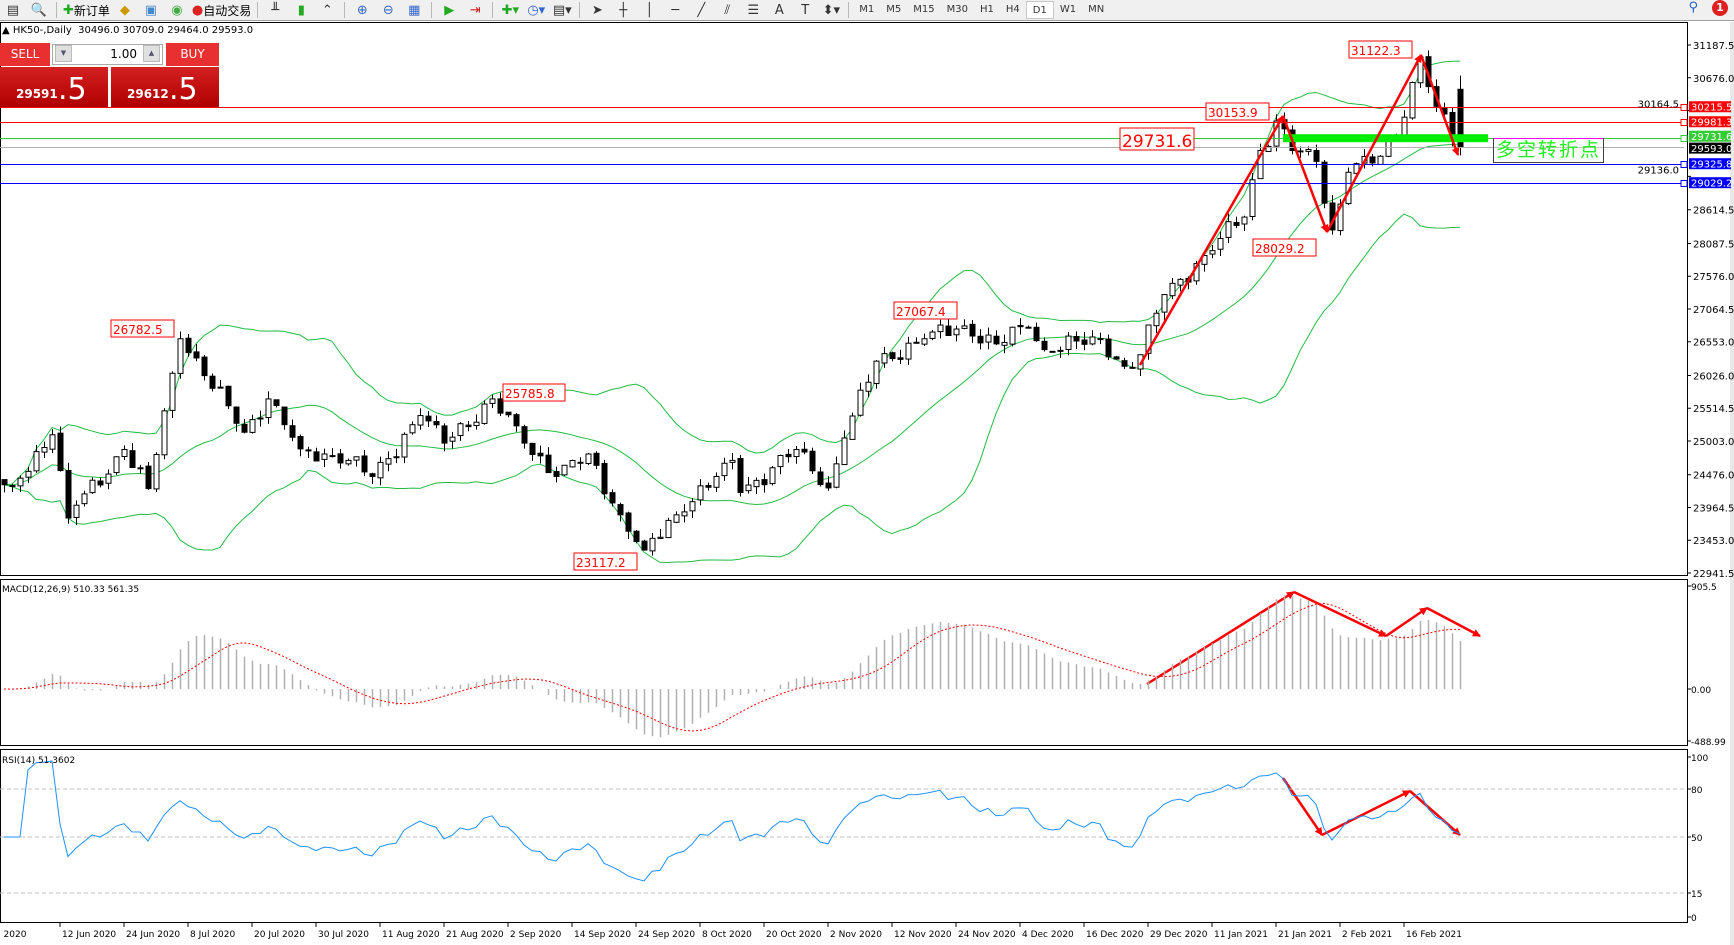 The image size is (1734, 945). I want to click on auto-scroll-icon: ▶, so click(449, 10).